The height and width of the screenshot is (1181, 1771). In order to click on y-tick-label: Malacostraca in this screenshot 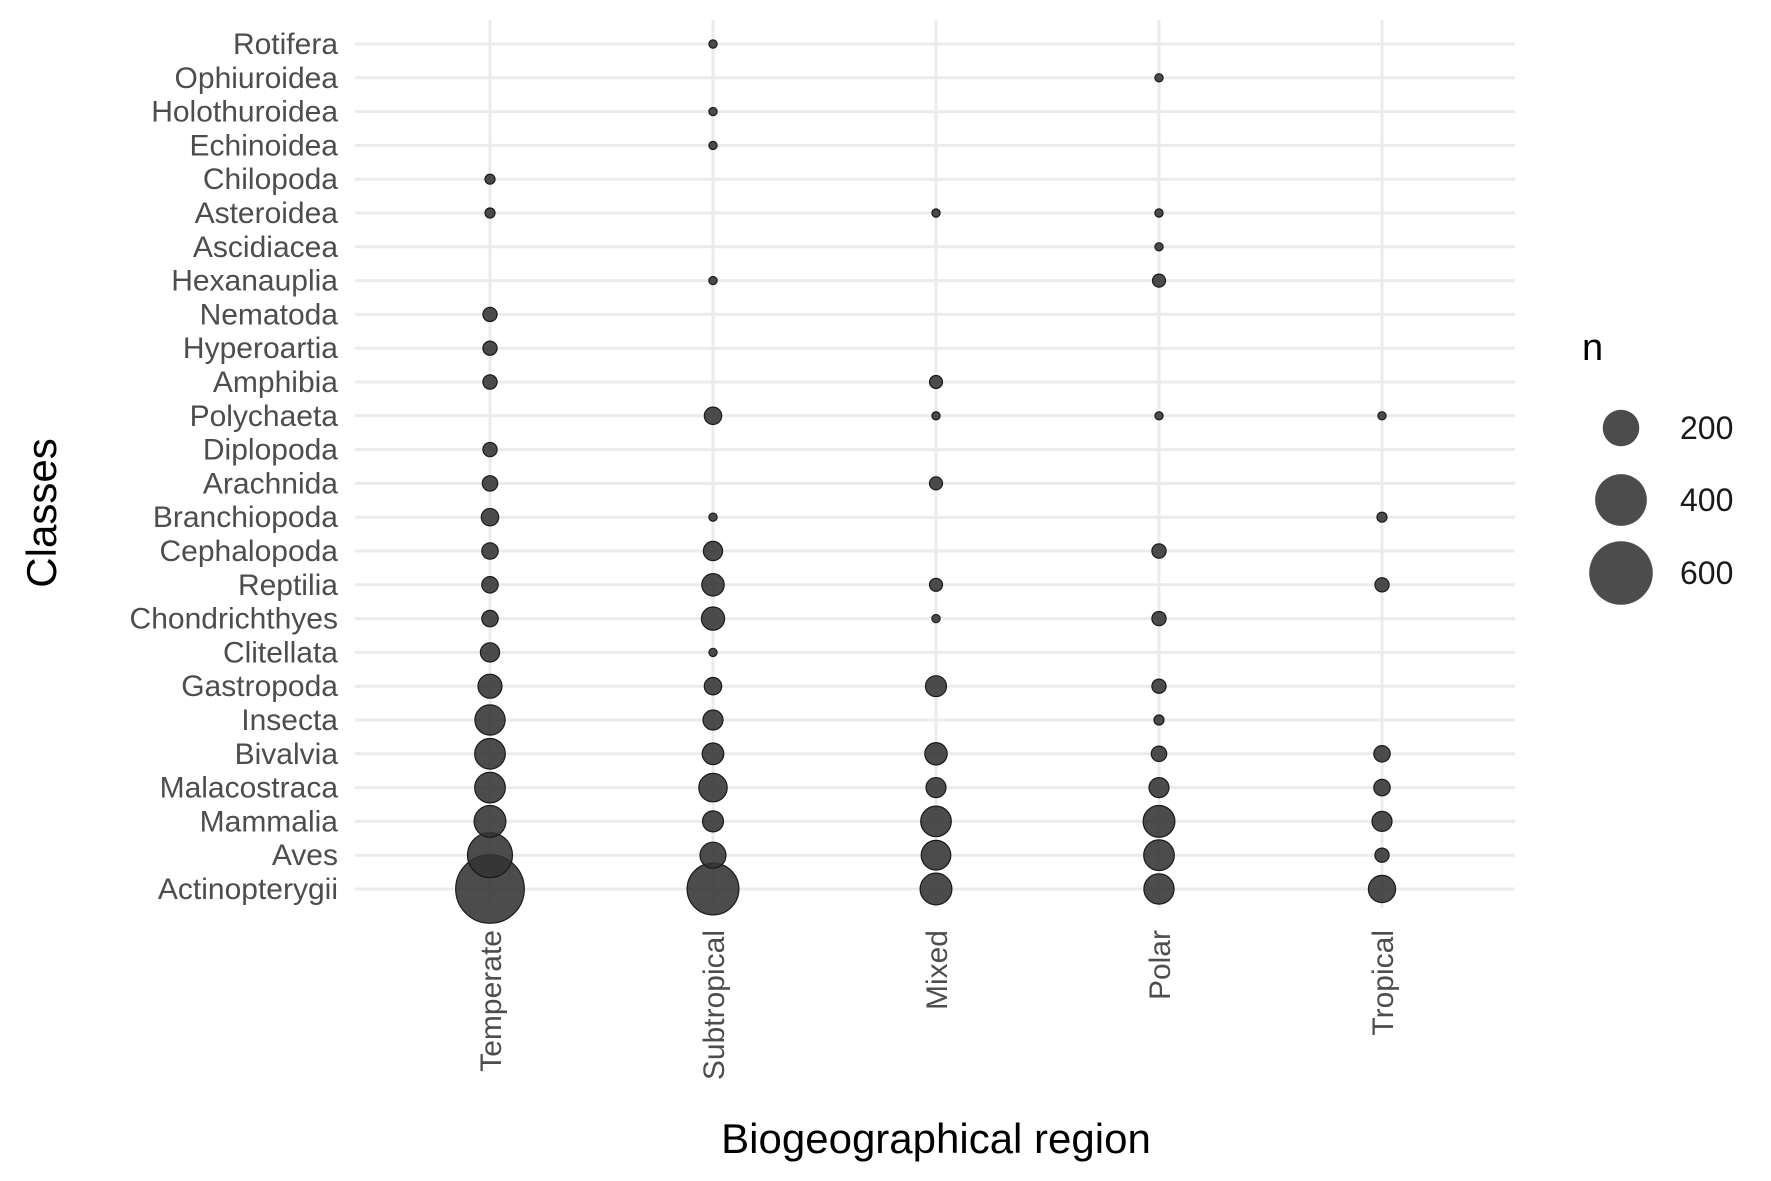, I will do `click(249, 788)`.